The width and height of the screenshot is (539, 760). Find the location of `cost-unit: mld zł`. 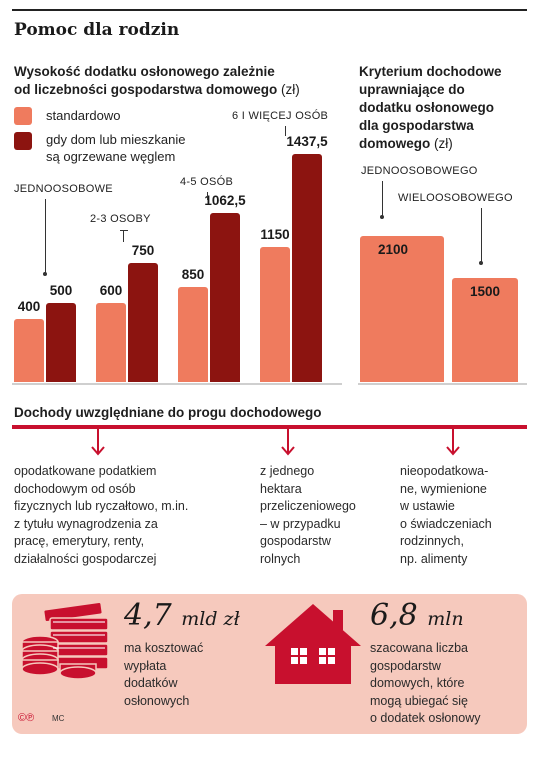

cost-unit: mld zł is located at coordinates (210, 619).